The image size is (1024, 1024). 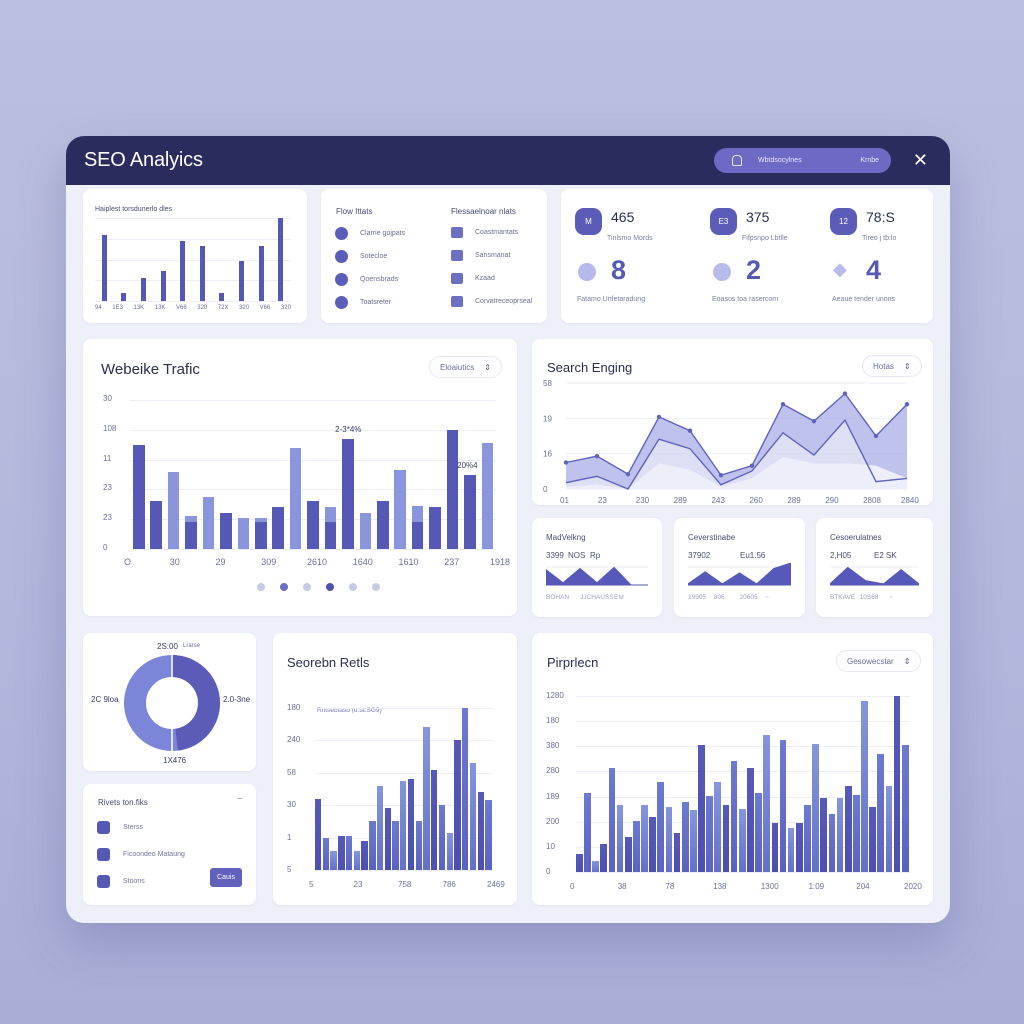 What do you see at coordinates (370, 233) in the screenshot?
I see `list-item: Clarrie gojpats` at bounding box center [370, 233].